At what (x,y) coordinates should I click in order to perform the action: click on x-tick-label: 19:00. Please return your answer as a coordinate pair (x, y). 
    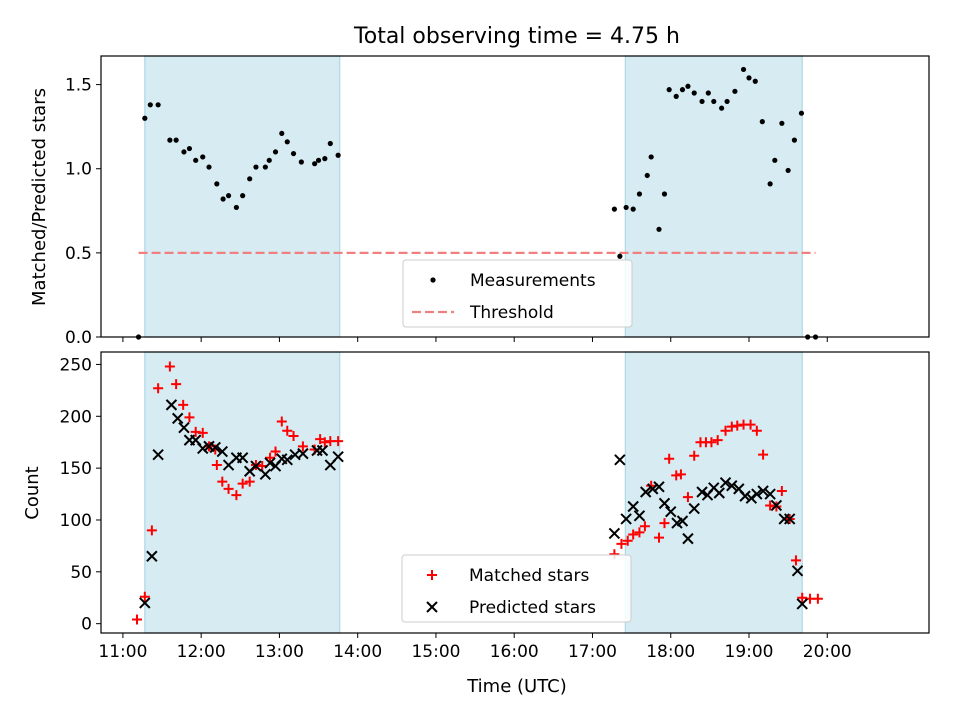
    Looking at the image, I should click on (749, 652).